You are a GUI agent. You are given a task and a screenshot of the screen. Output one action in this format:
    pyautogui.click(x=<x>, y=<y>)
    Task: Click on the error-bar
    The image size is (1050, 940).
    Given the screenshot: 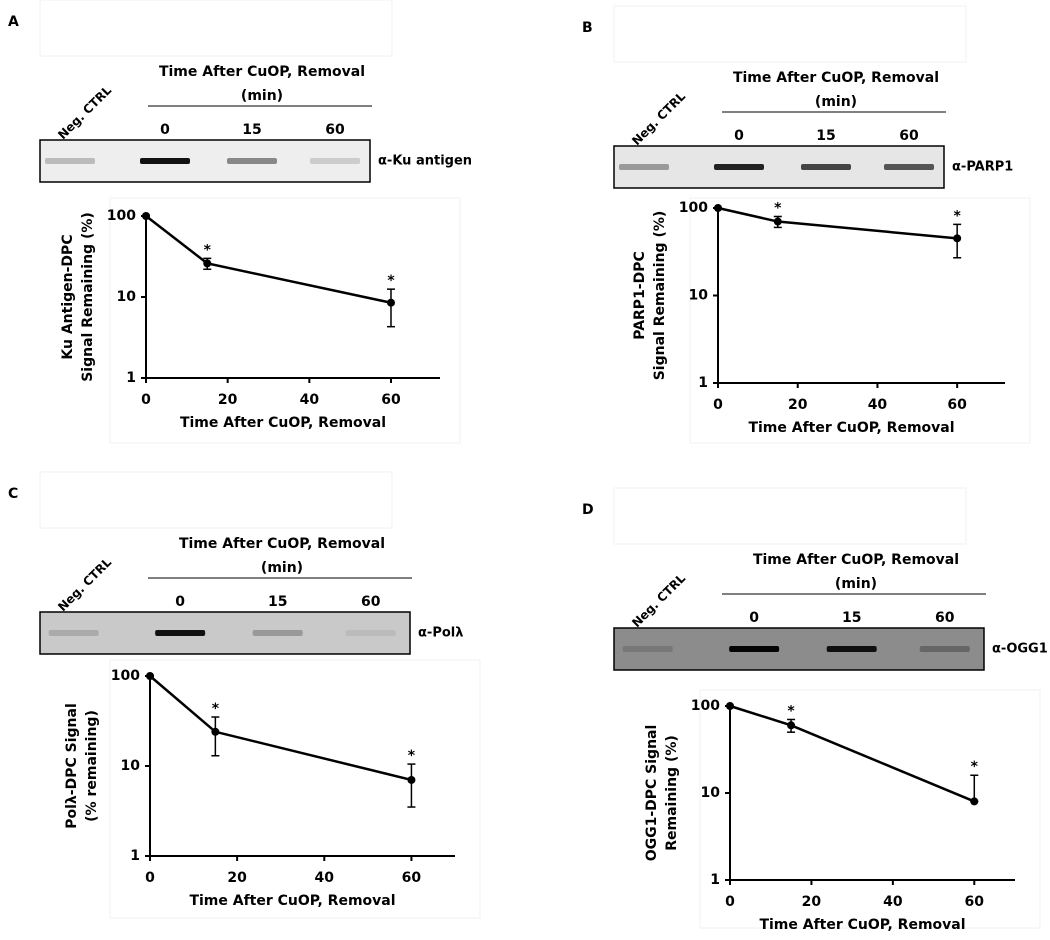 What is the action you would take?
    pyautogui.click(x=391, y=308)
    